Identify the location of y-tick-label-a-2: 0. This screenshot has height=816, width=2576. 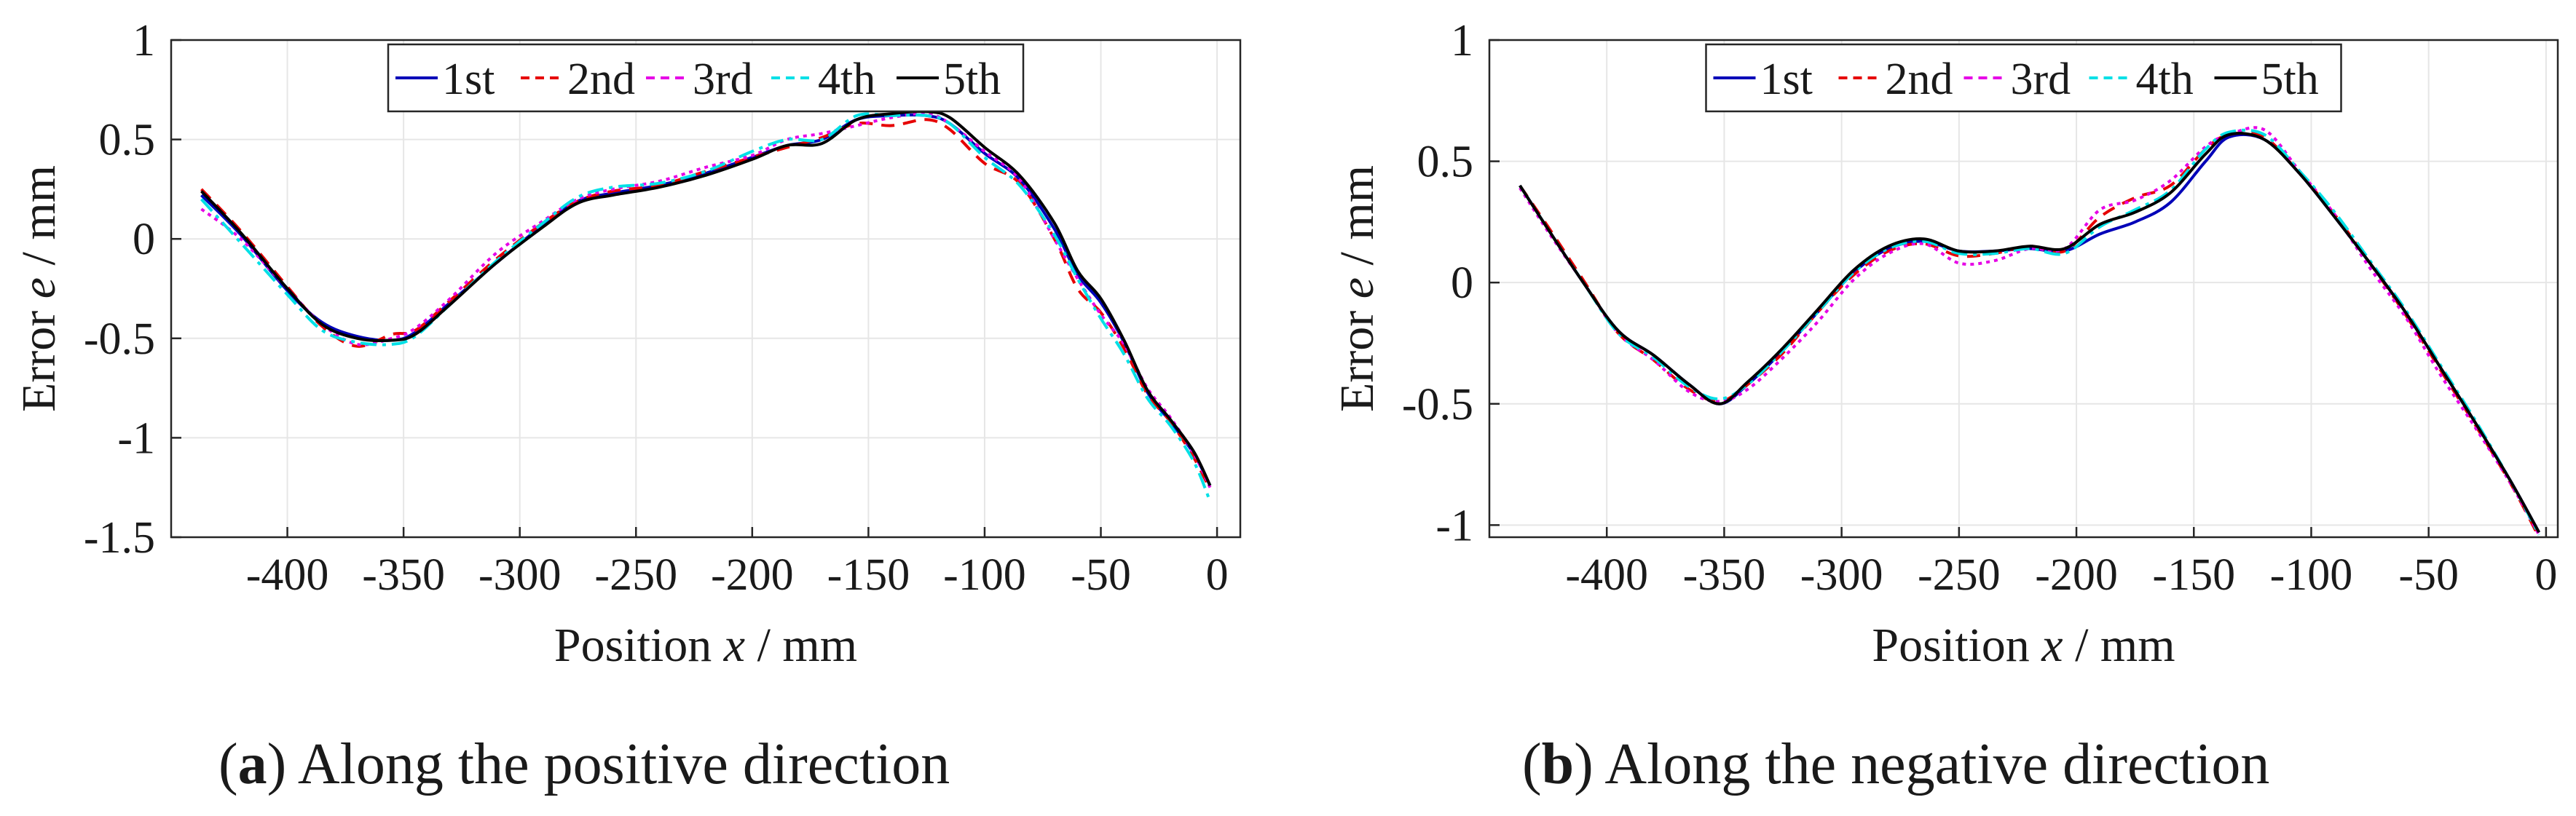
(144, 239).